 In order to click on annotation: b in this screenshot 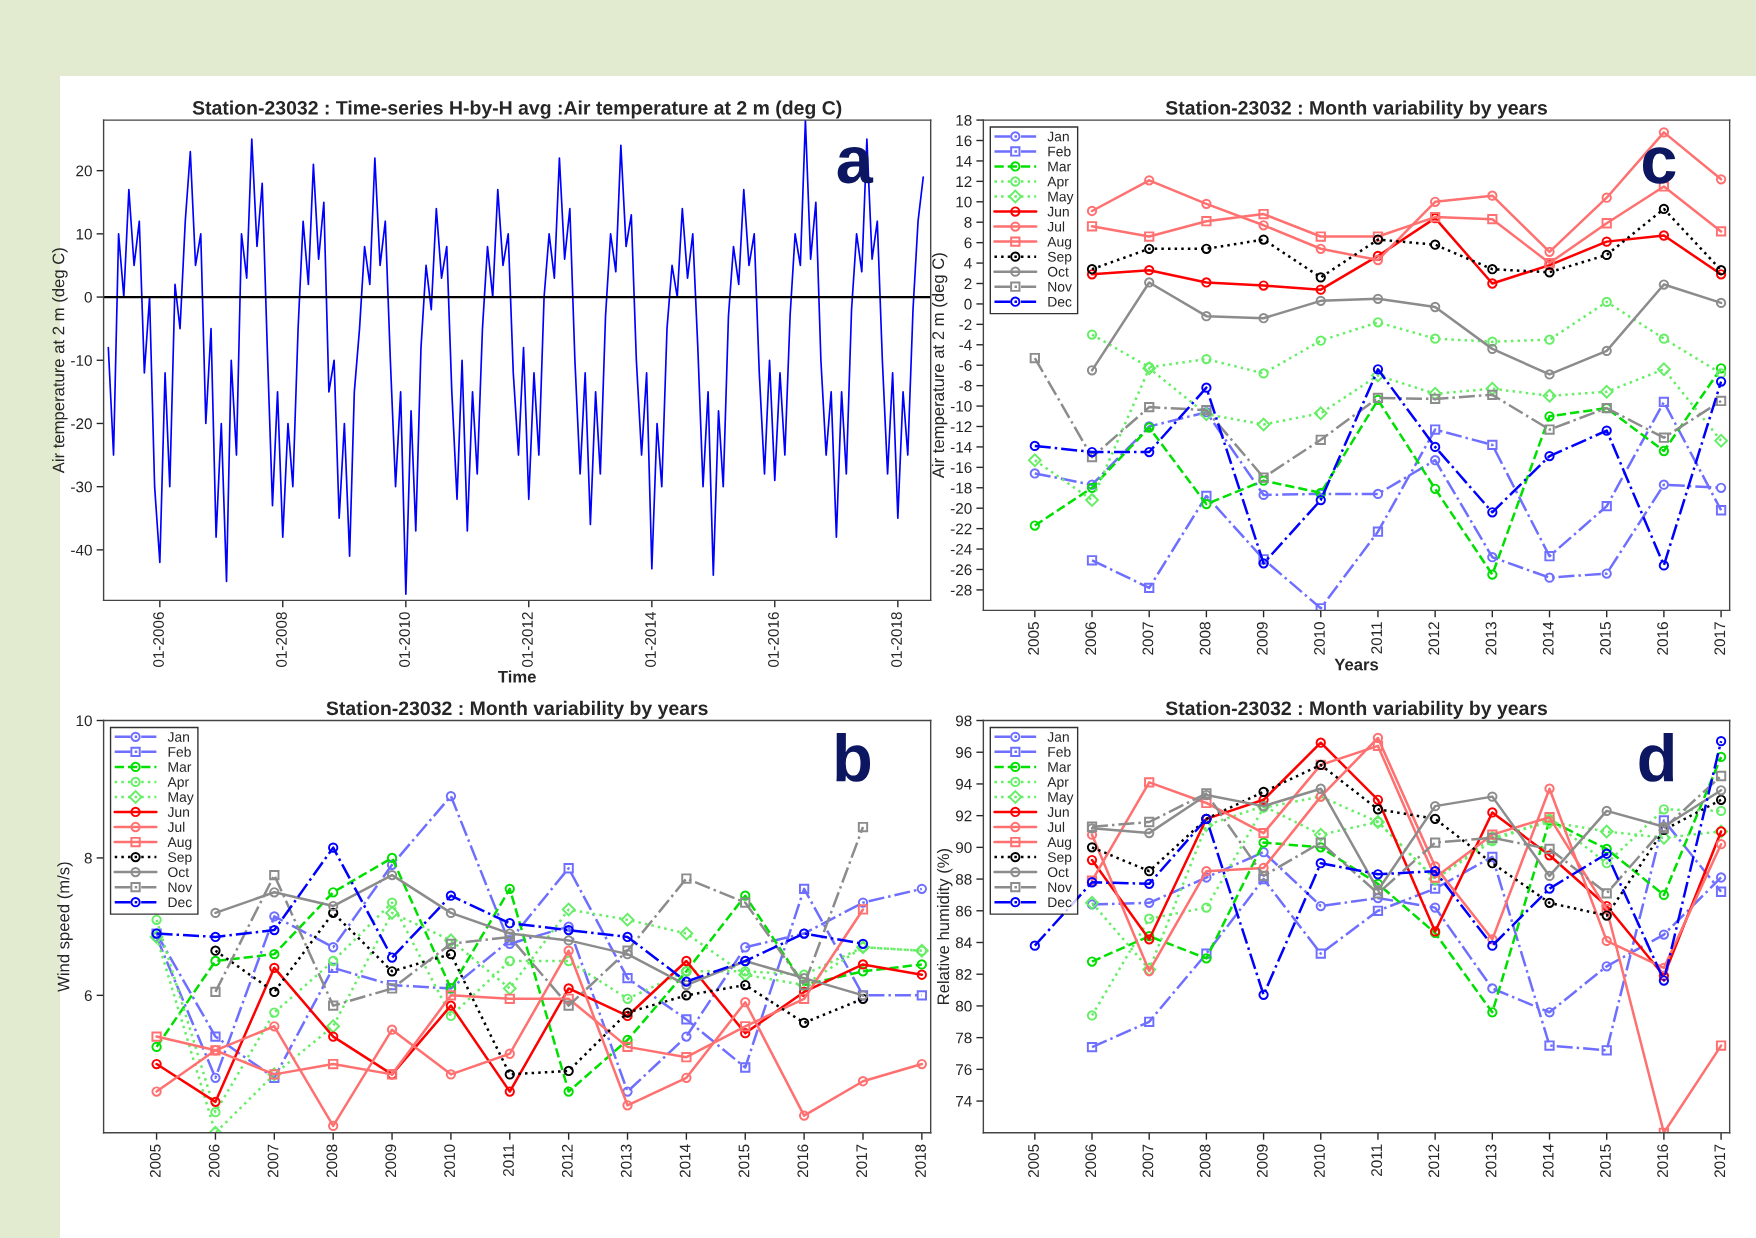, I will do `click(853, 757)`.